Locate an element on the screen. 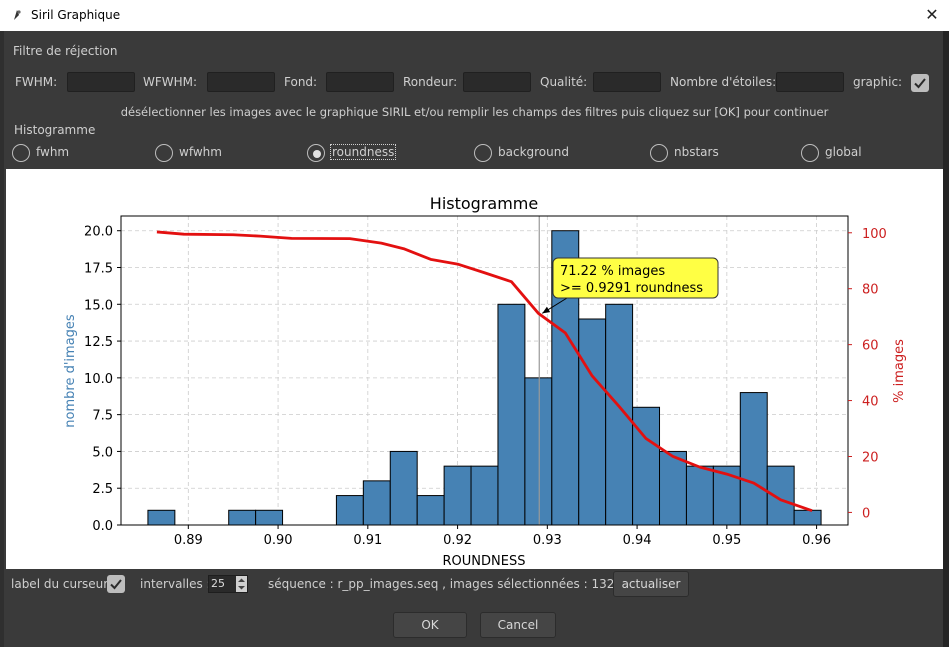  radio-nbstars-label: nbstars is located at coordinates (696, 152).